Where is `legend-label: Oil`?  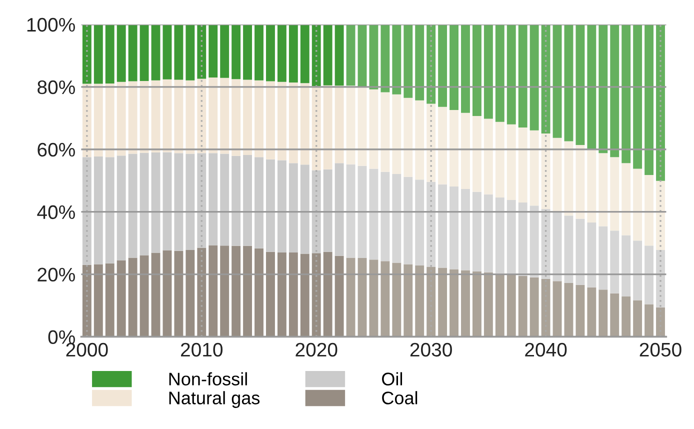
legend-label: Oil is located at coordinates (392, 379).